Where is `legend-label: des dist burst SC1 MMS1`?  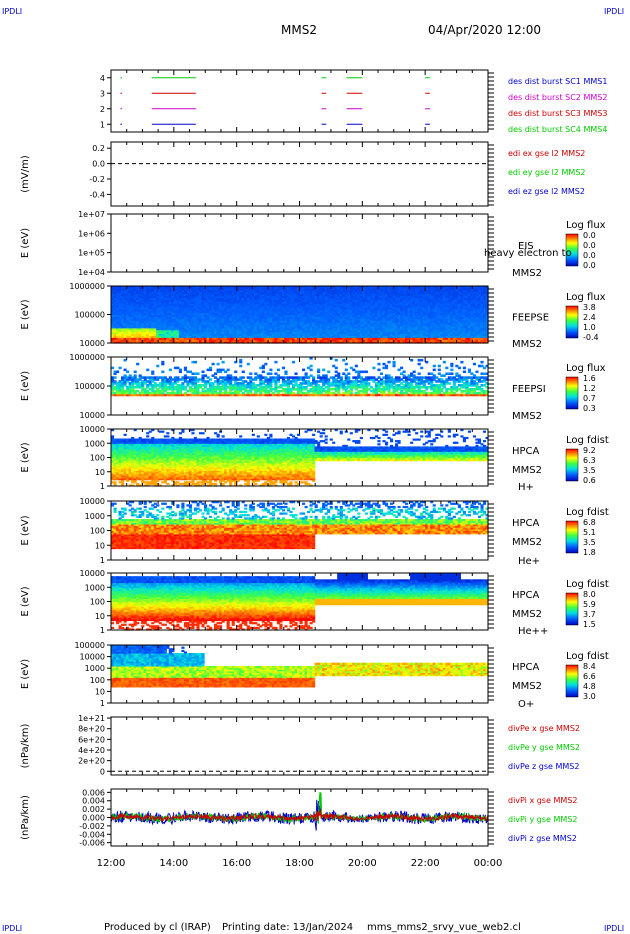
legend-label: des dist burst SC1 MMS1 is located at coordinates (557, 81).